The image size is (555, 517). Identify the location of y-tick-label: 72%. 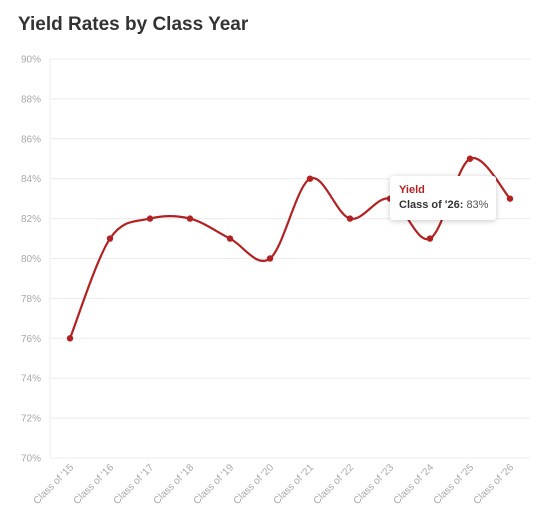
(31, 419).